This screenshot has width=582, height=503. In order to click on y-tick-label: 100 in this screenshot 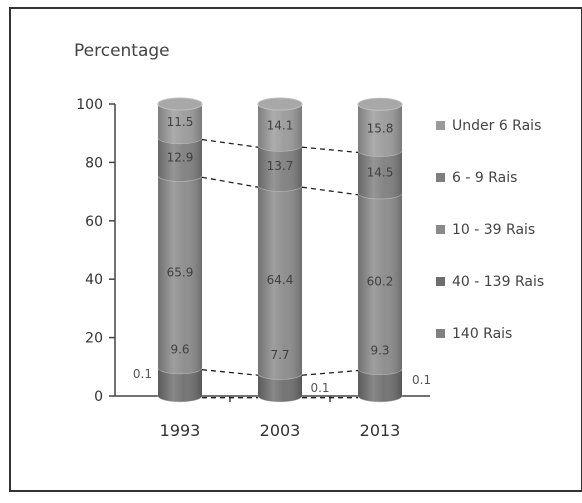, I will do `click(89, 105)`.